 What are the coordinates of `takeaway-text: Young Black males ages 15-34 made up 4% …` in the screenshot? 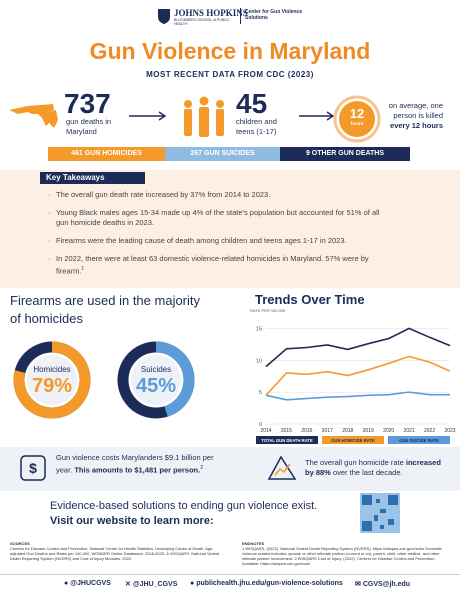 It's located at (218, 217).